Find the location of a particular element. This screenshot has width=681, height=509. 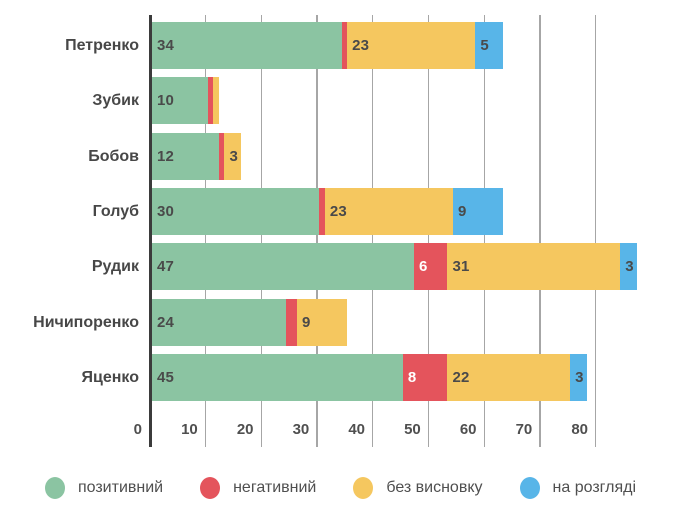

x-axis-tick-label: 40 is located at coordinates (356, 429).